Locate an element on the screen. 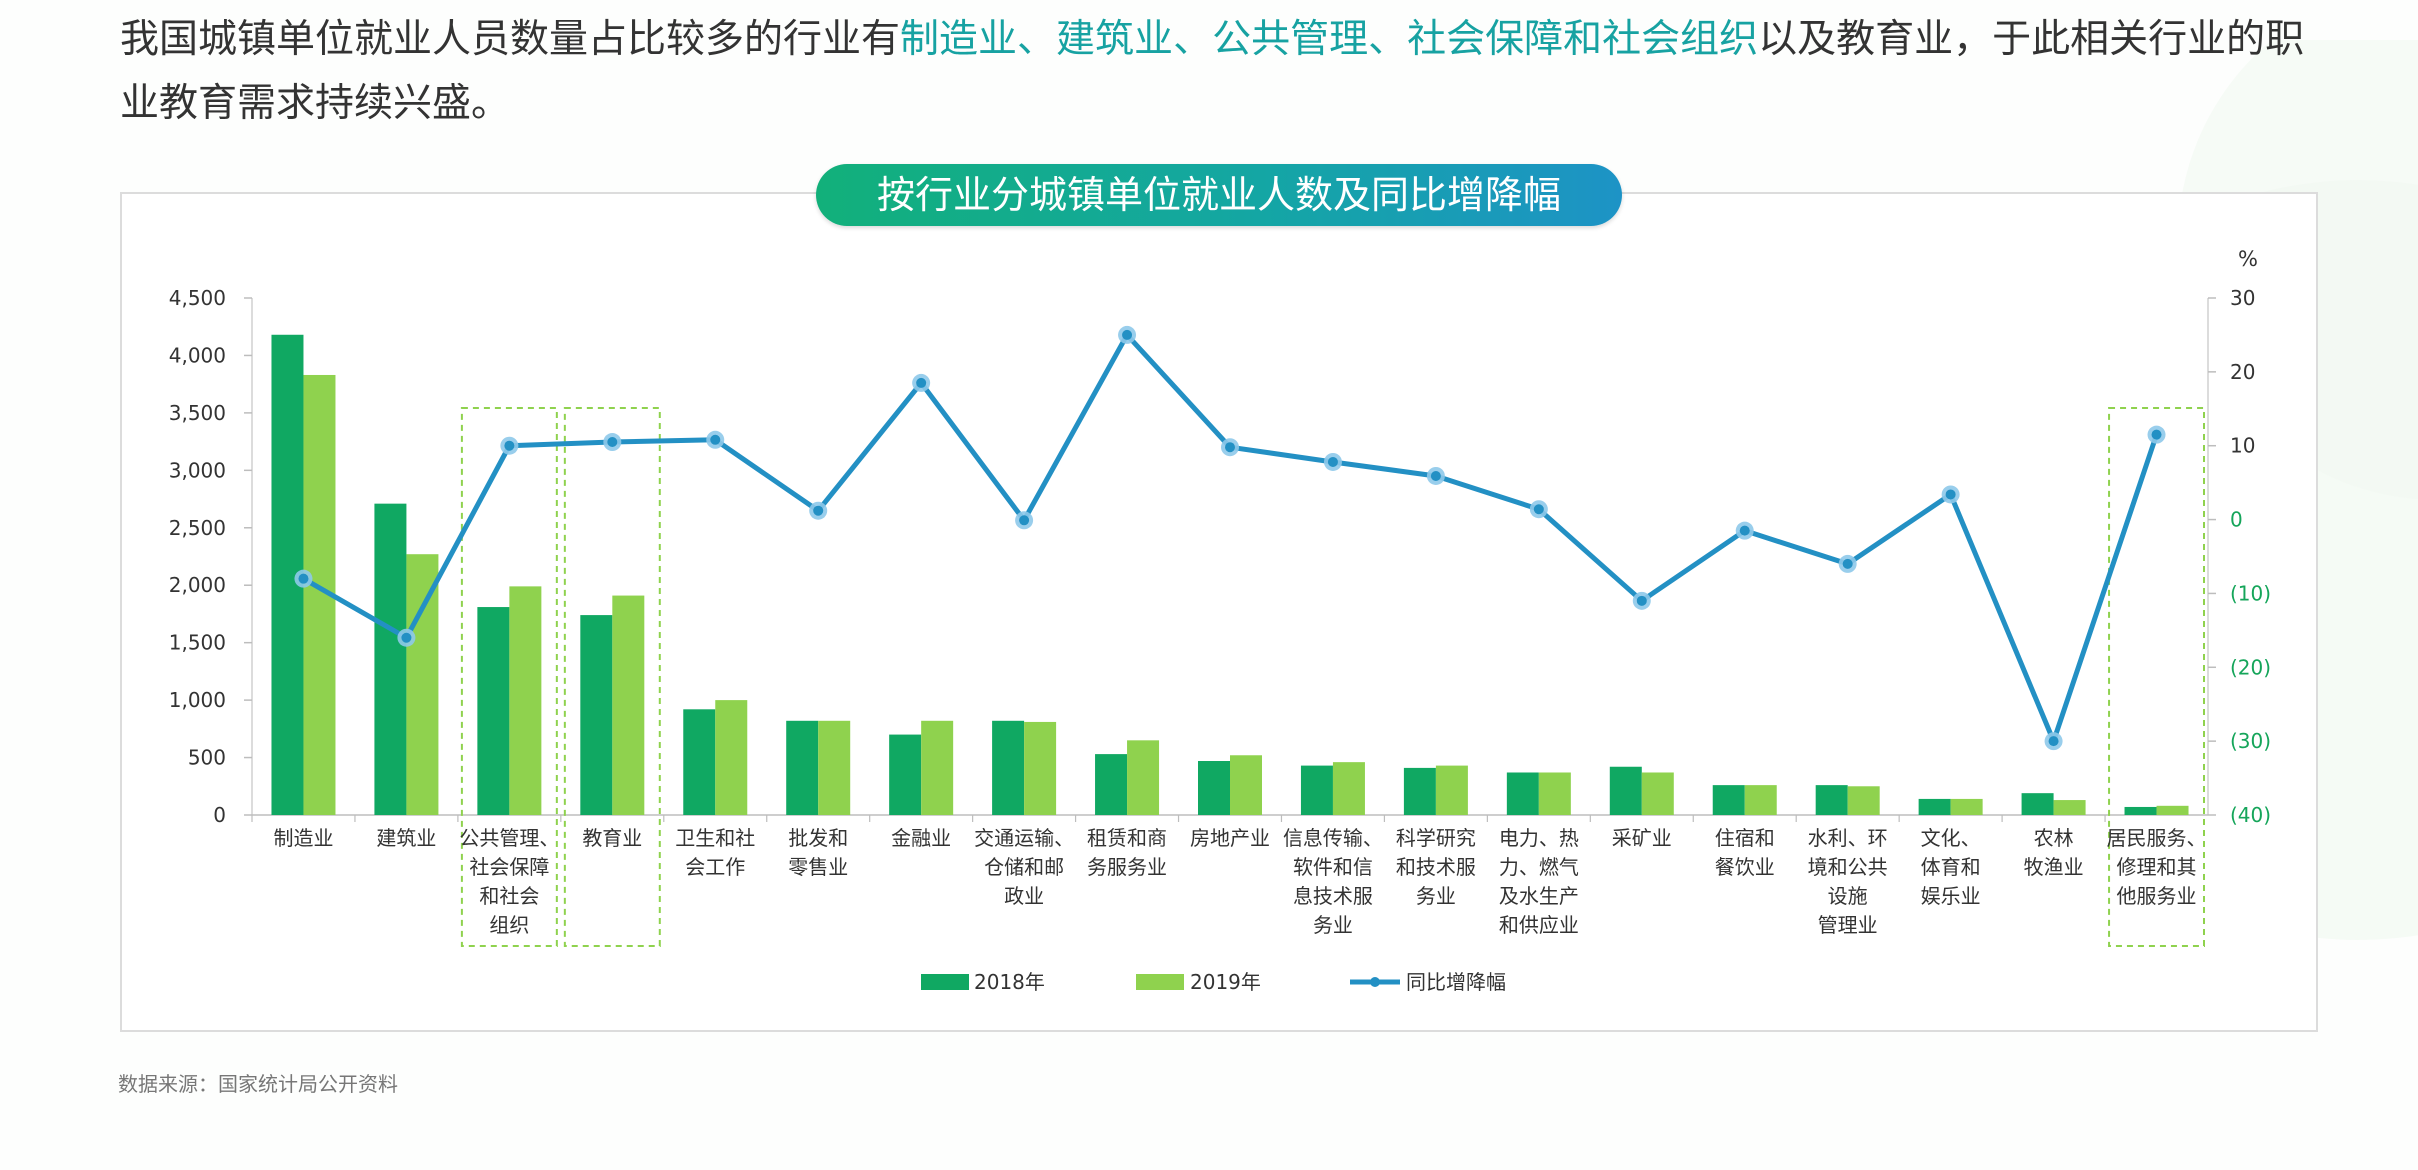 Image resolution: width=2418 pixels, height=1170 pixels. category-label: 务业 is located at coordinates (1333, 925).